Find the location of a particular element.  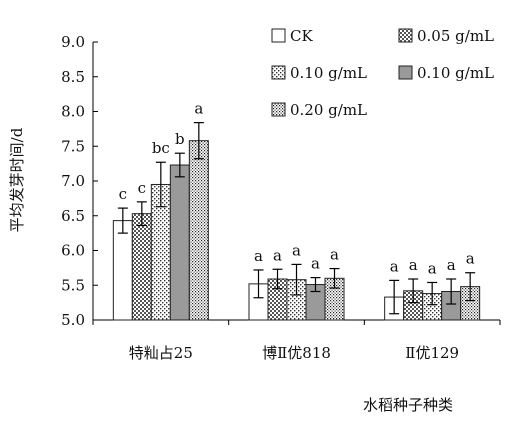

y-tick-label: 6.5 is located at coordinates (73, 216).